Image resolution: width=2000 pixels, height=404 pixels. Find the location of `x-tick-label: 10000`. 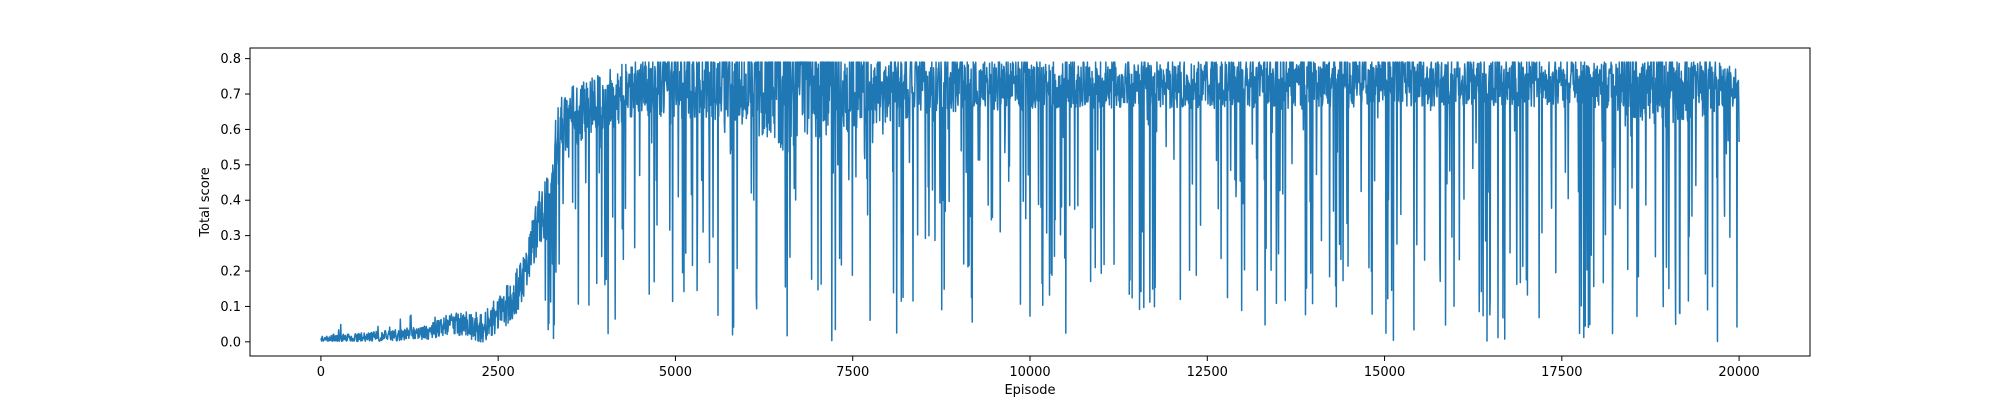

x-tick-label: 10000 is located at coordinates (1029, 372).